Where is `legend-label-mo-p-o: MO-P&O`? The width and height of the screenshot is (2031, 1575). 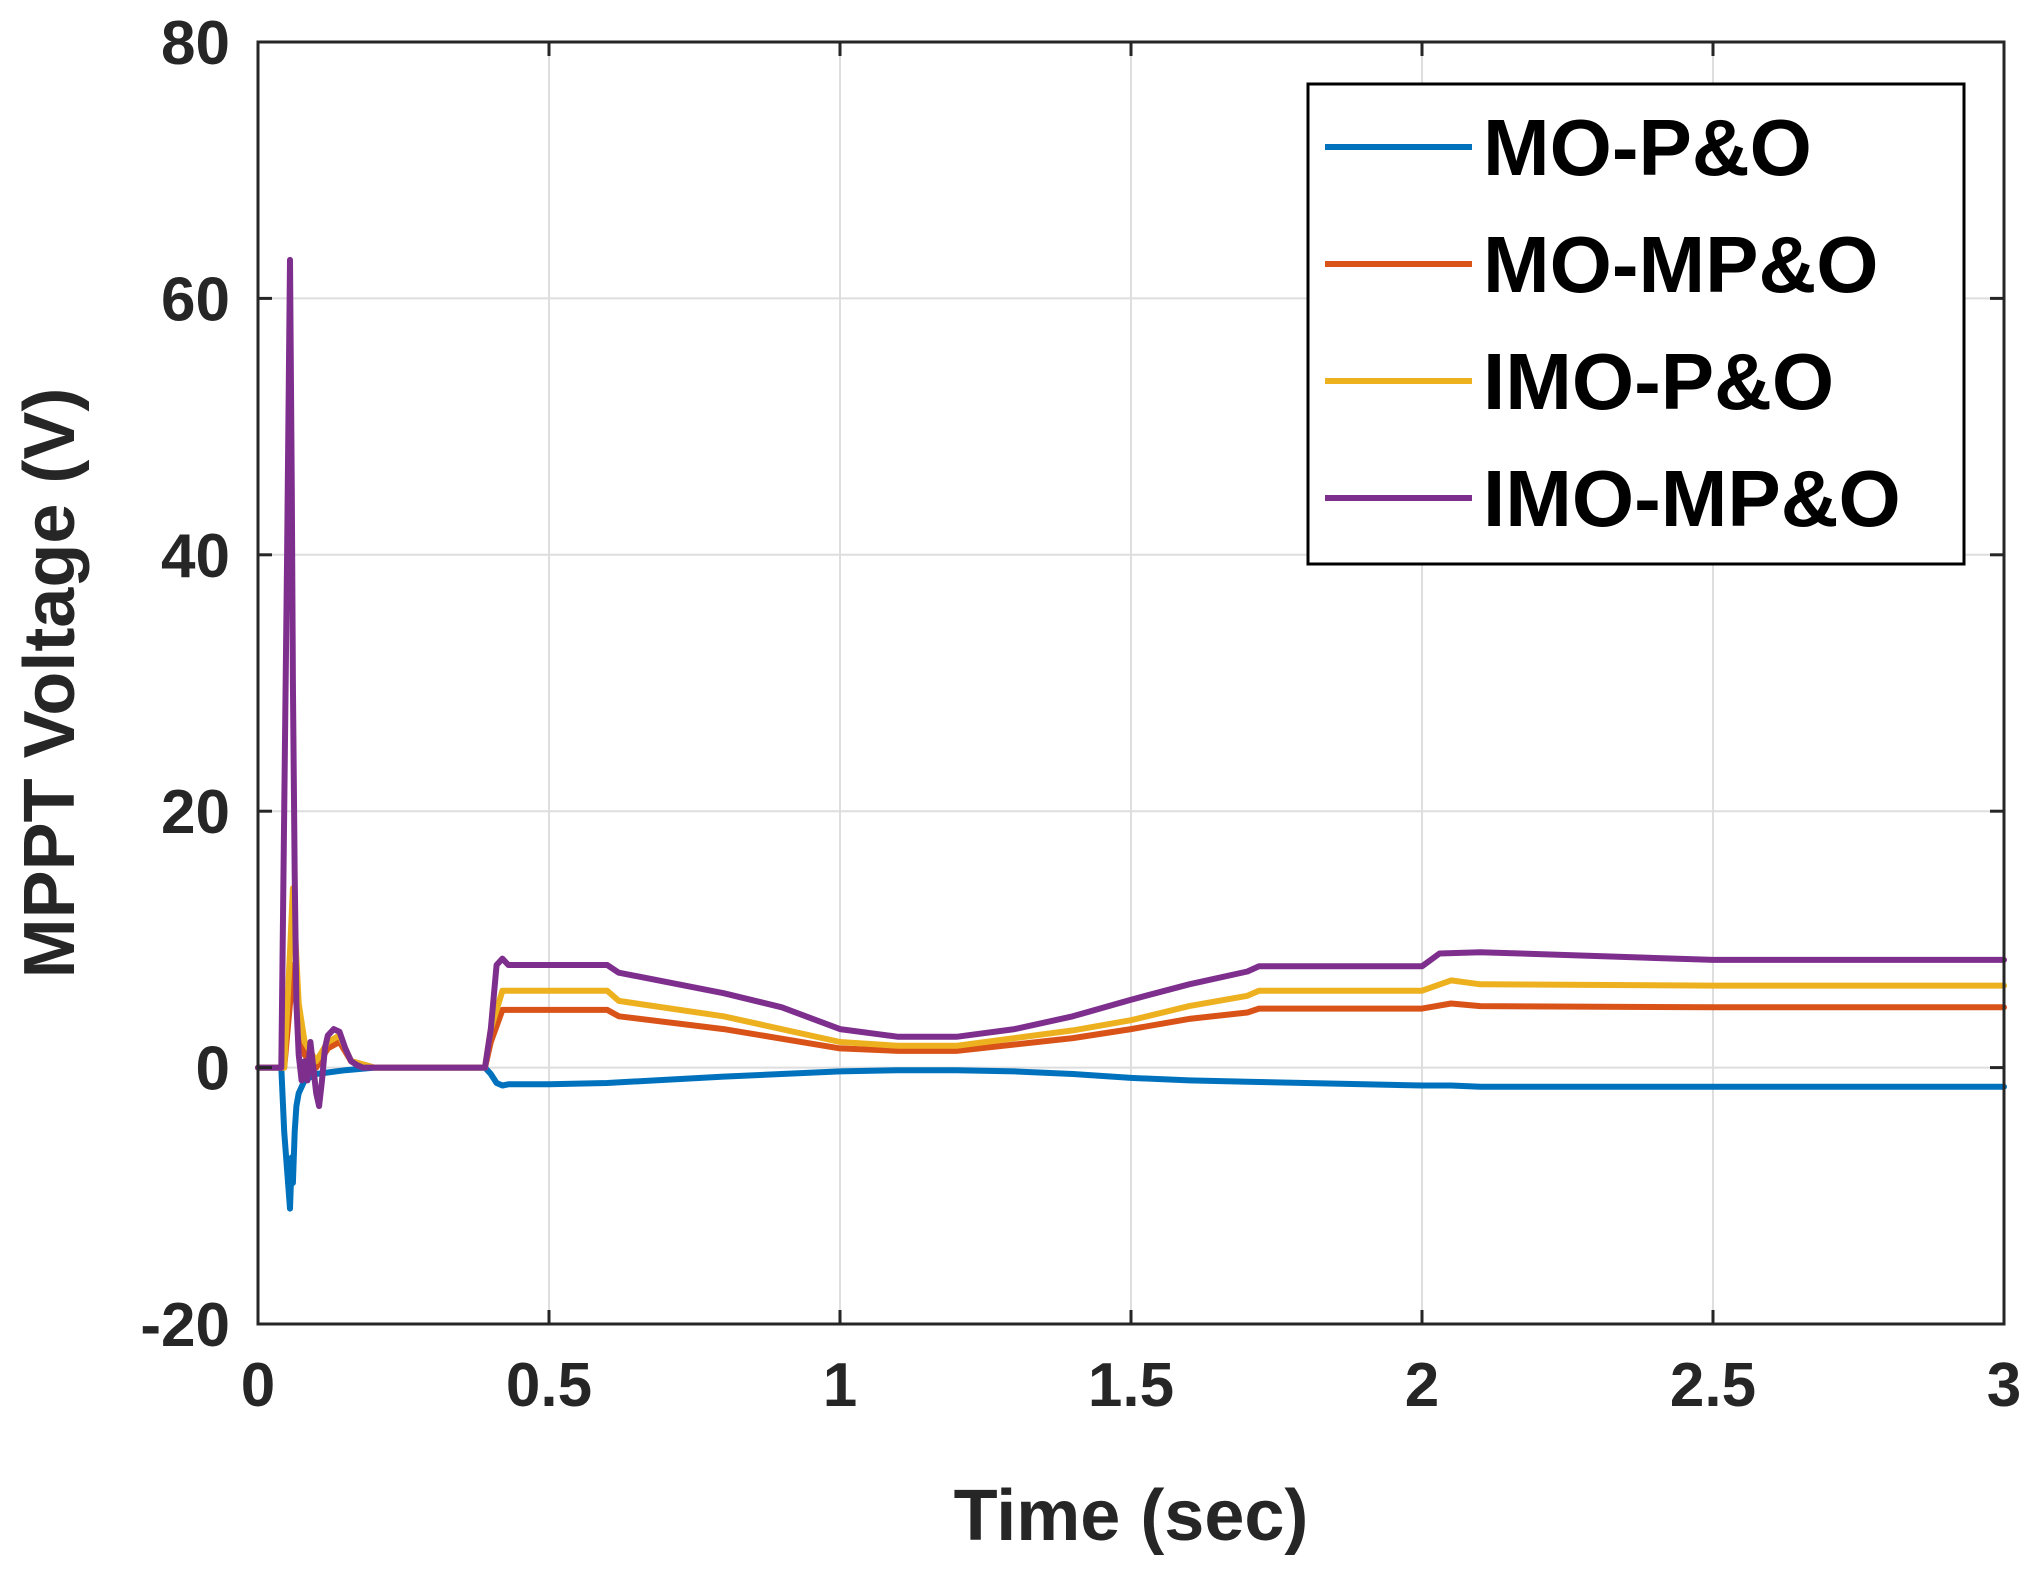 legend-label-mo-p-o: MO-P&O is located at coordinates (1647, 147).